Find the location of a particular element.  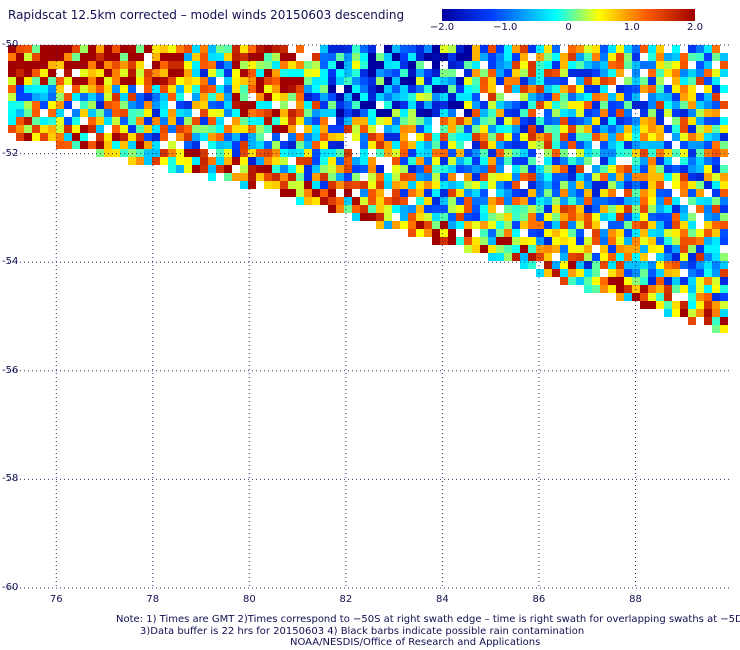

colorbar-tick: −2.0 is located at coordinates (442, 27).